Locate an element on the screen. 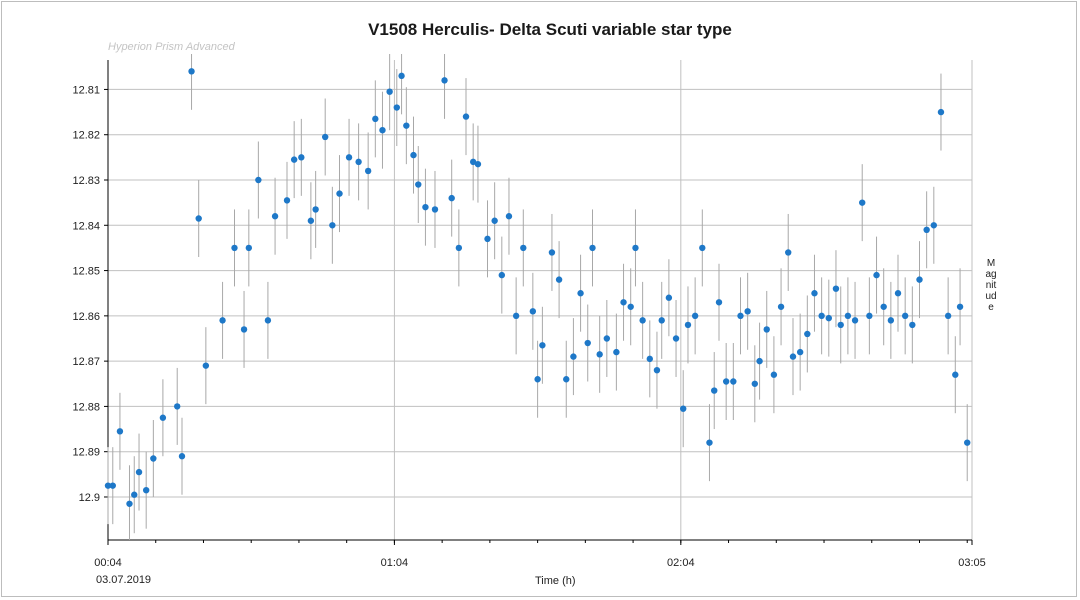 This screenshot has height=600, width=1080. y-tick-label: 12.87 is located at coordinates (86, 362).